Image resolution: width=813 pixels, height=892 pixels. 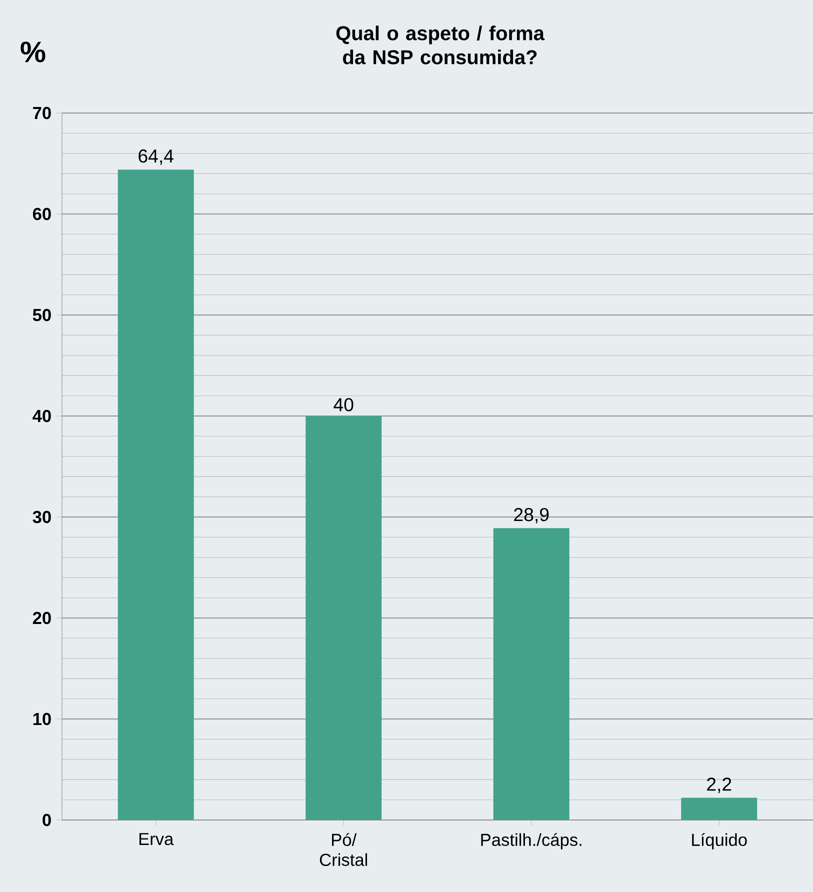 I want to click on y-tick-label: 50, so click(x=41, y=315).